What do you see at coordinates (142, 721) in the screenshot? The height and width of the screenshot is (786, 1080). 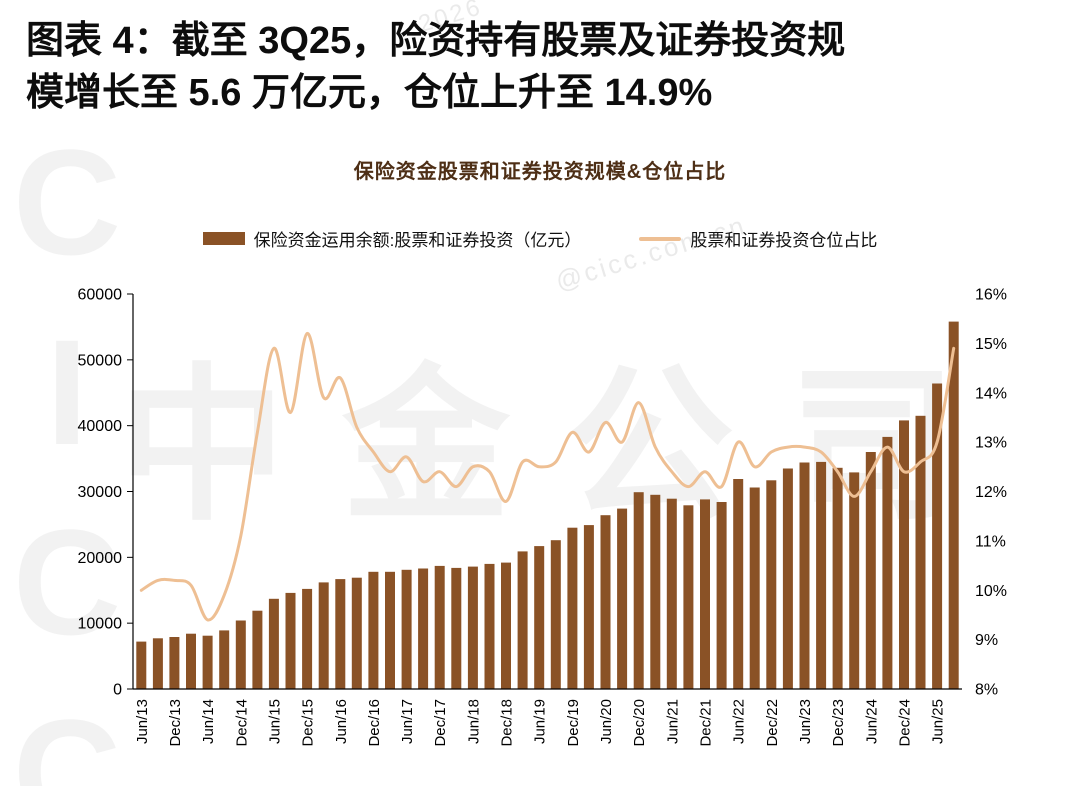 I see `x-axis-label: Jun/13` at bounding box center [142, 721].